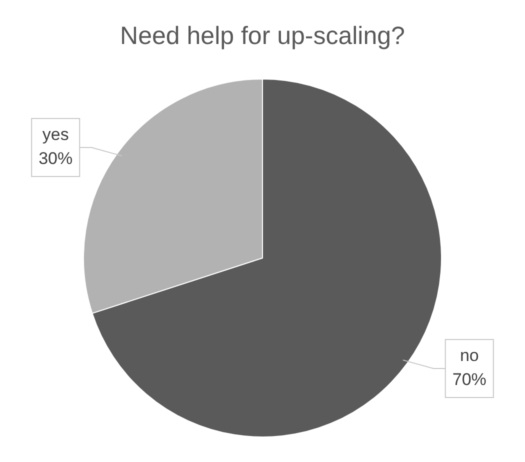  Describe the element at coordinates (469, 356) in the screenshot. I see `slice-label: no` at that location.